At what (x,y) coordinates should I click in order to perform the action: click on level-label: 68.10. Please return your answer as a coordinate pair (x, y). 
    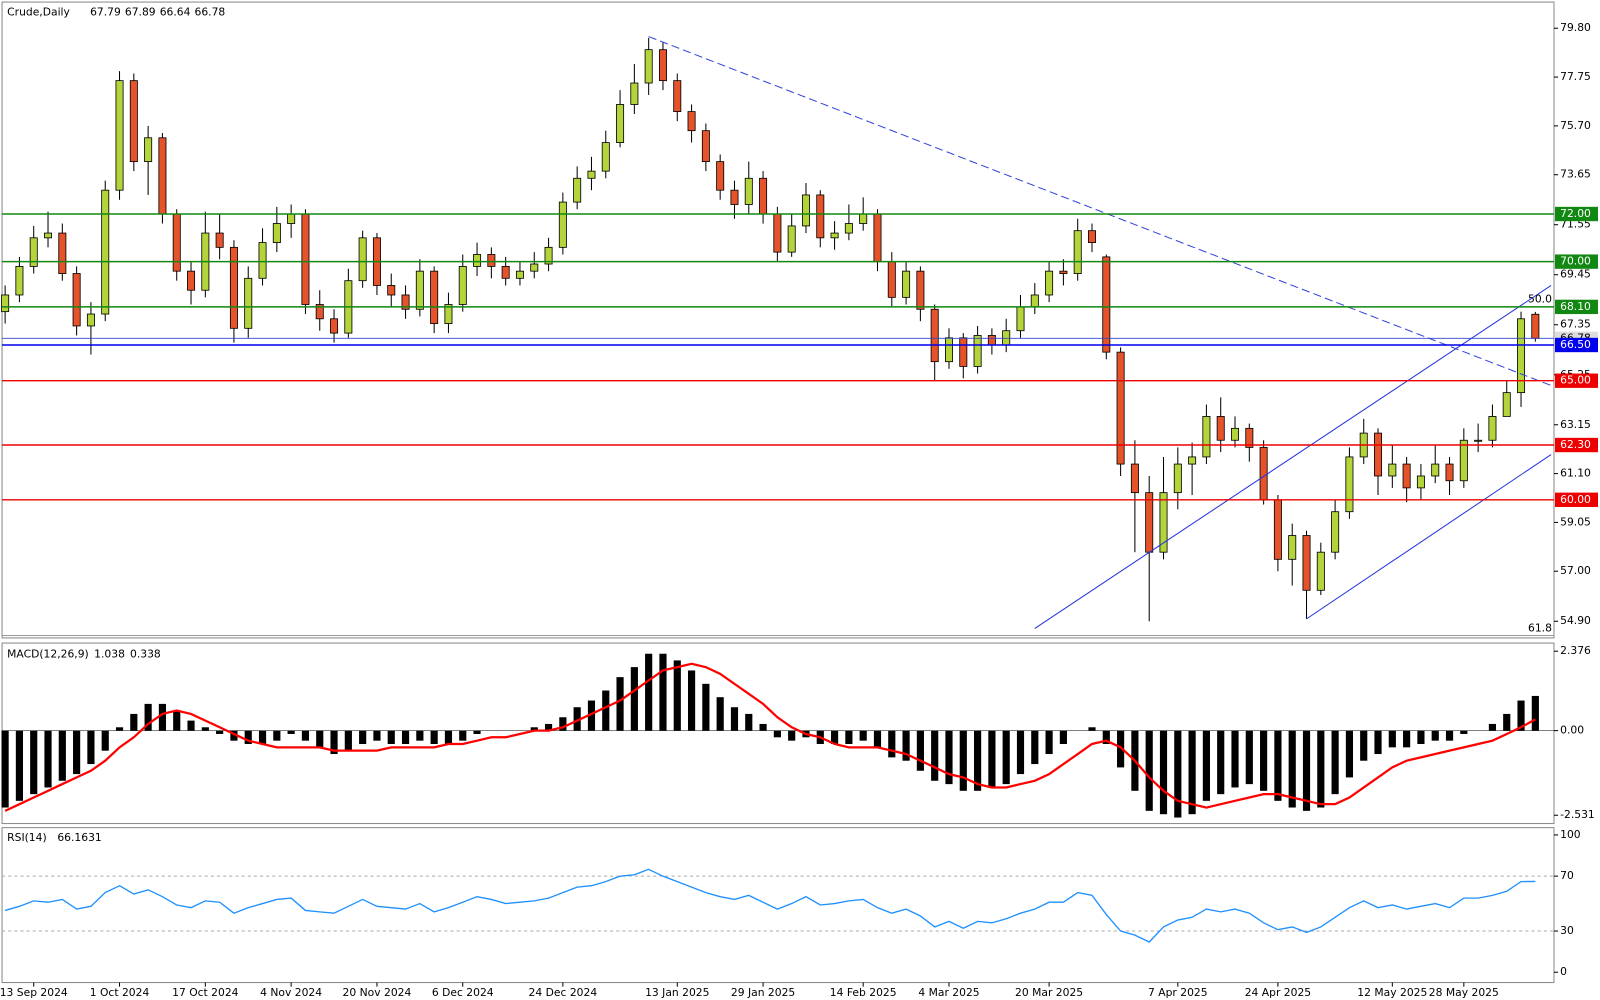
    Looking at the image, I should click on (1575, 306).